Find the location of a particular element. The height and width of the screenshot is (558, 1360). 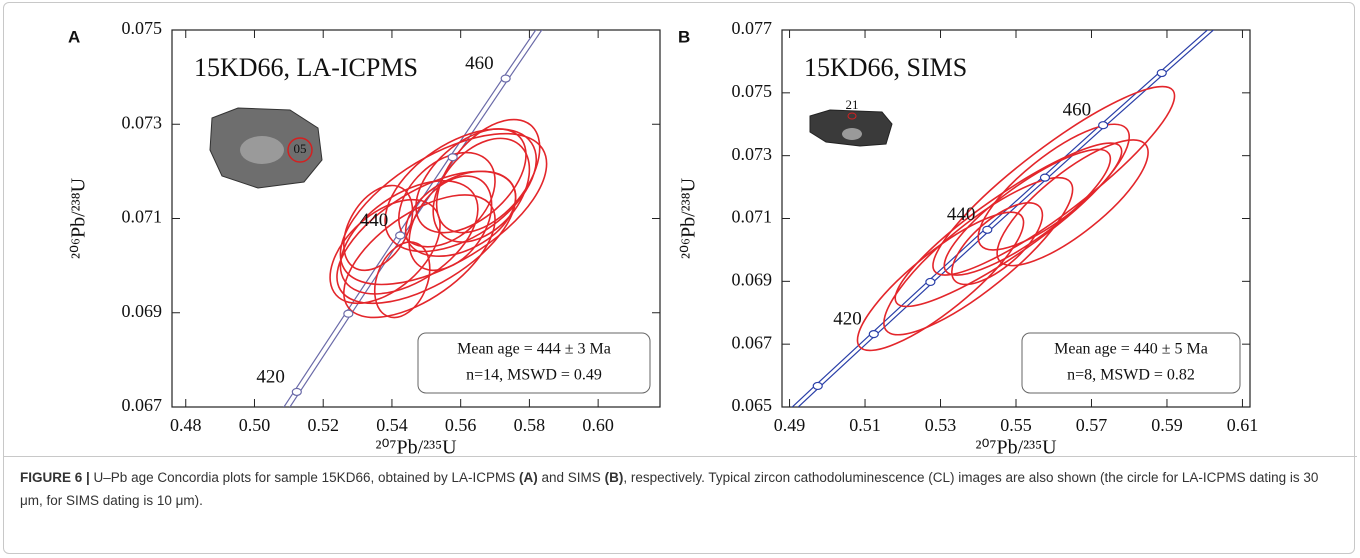

annotation: Mean age = 440 ± 5 Ma is located at coordinates (1131, 349).